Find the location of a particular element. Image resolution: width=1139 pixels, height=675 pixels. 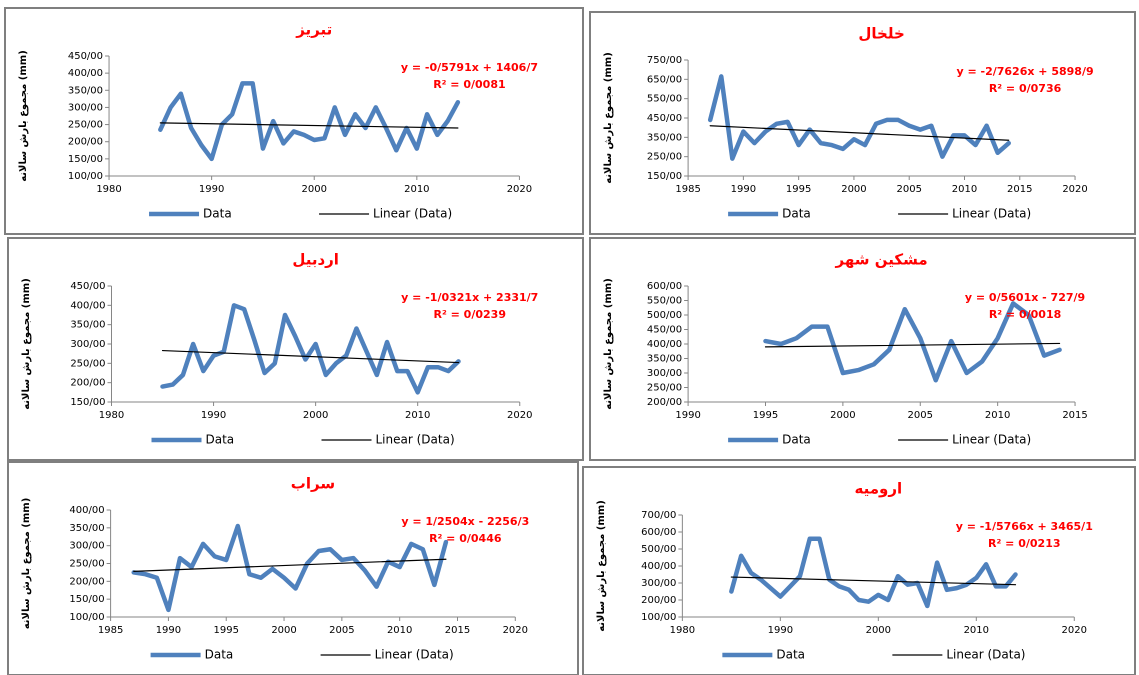

chart-title: اردبیل is located at coordinates (315, 260).